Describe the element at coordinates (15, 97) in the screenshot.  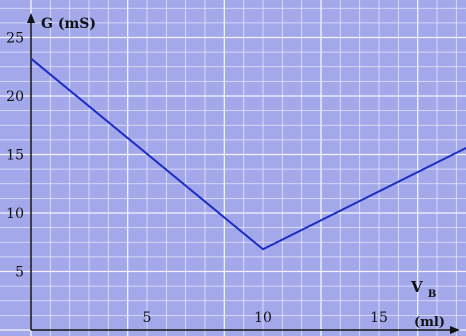
I see `y-tick-label: 20` at that location.